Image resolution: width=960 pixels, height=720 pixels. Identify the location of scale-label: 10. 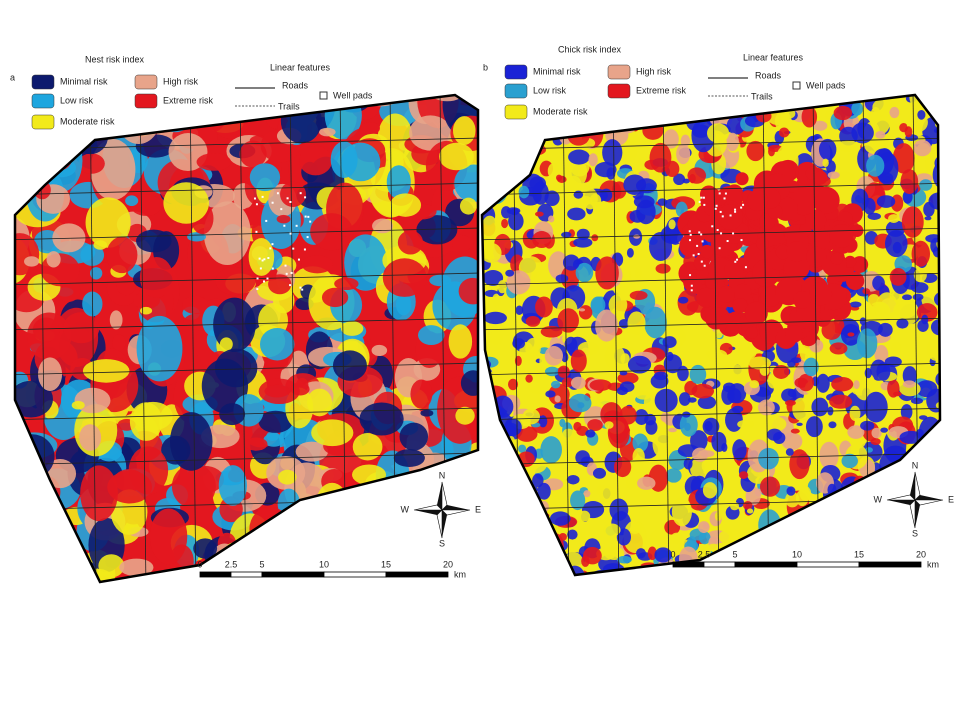
(797, 554).